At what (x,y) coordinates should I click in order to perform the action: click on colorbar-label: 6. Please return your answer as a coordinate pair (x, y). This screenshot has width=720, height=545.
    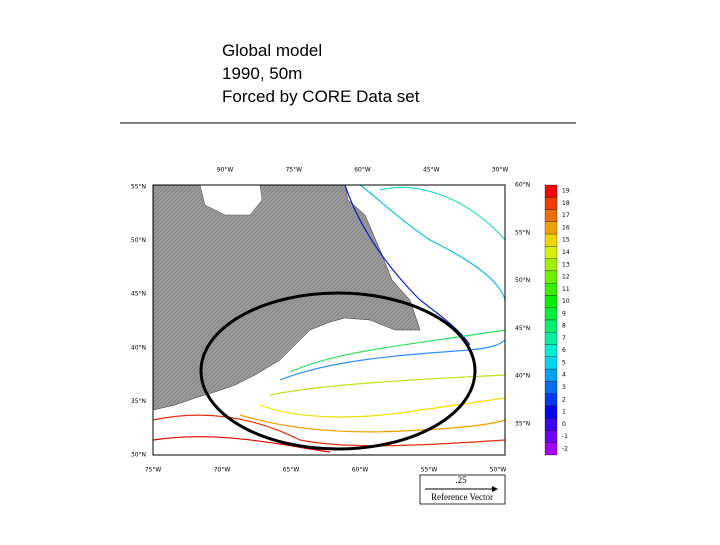
    Looking at the image, I should click on (564, 350).